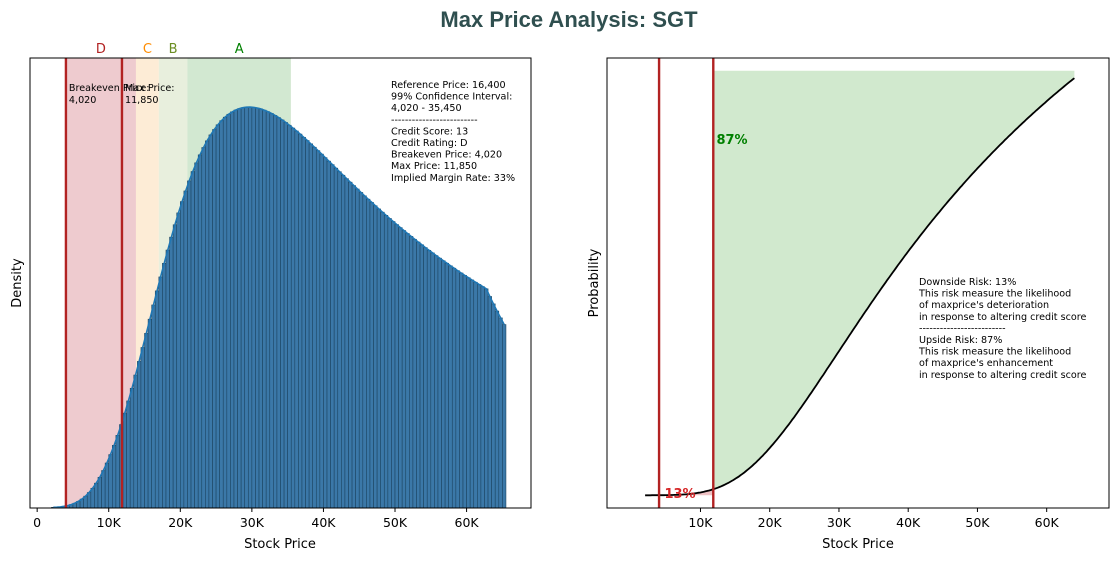 The height and width of the screenshot is (561, 1119). I want to click on downside-percentage: 13%, so click(679, 494).